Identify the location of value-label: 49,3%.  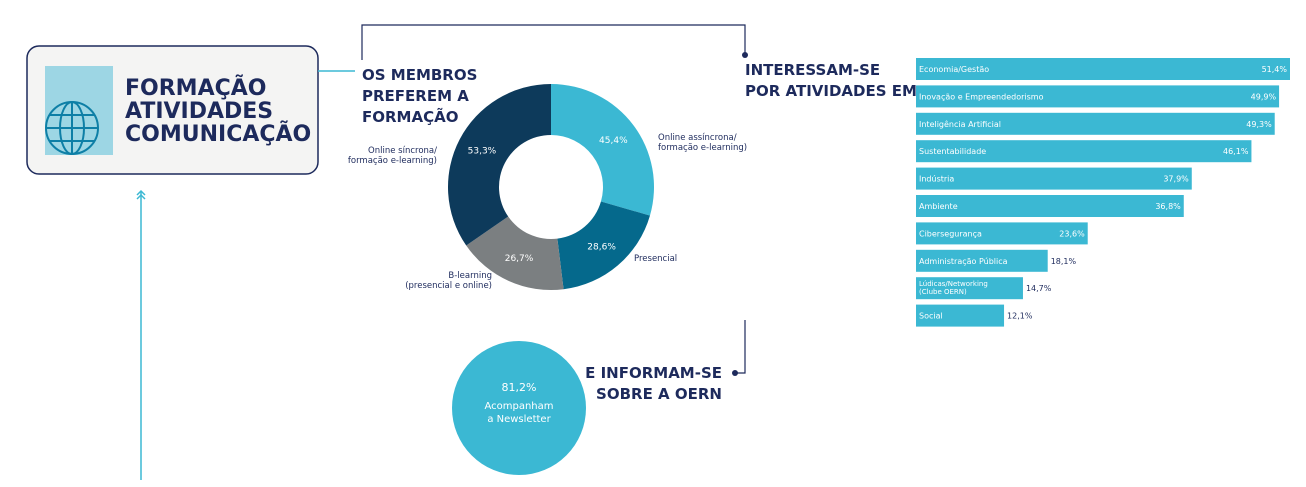
(1259, 123).